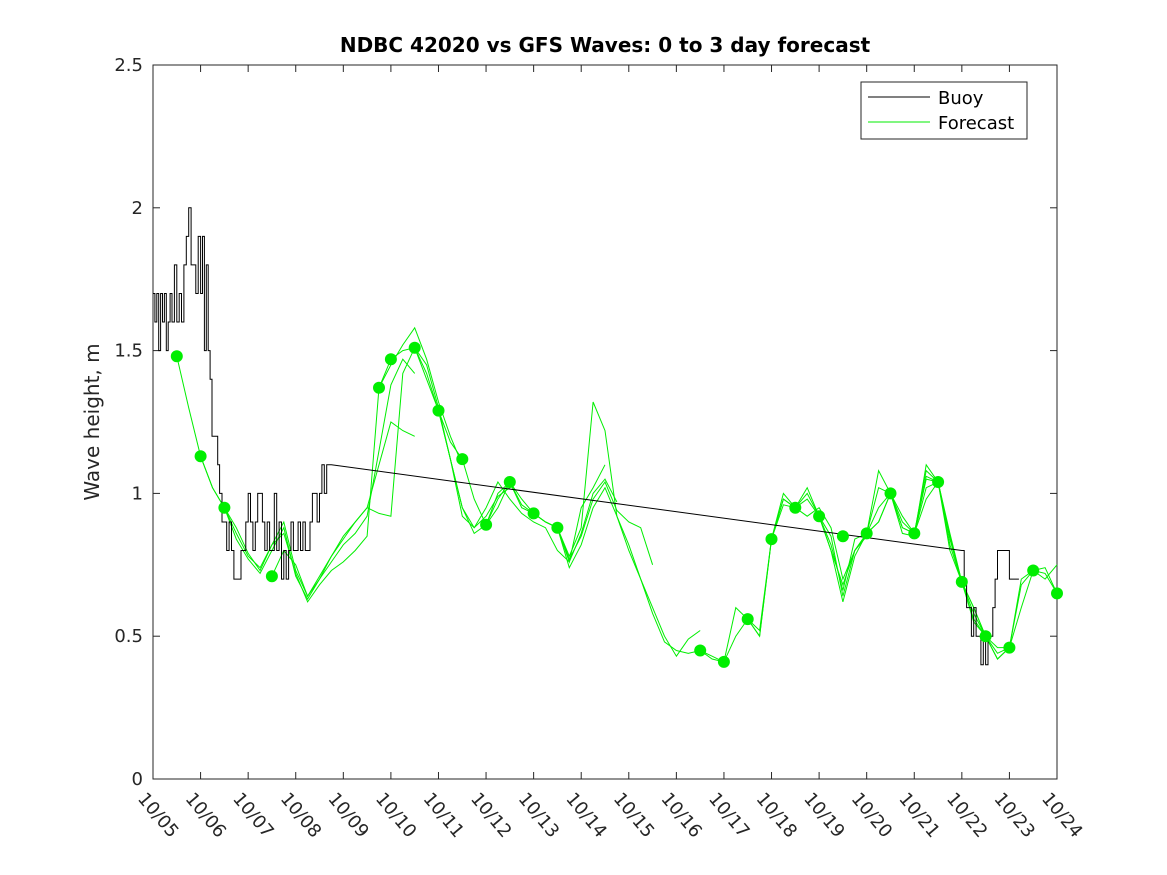 This screenshot has height=875, width=1167. Describe the element at coordinates (128, 636) in the screenshot. I see `y-tick-label: 0.5` at that location.